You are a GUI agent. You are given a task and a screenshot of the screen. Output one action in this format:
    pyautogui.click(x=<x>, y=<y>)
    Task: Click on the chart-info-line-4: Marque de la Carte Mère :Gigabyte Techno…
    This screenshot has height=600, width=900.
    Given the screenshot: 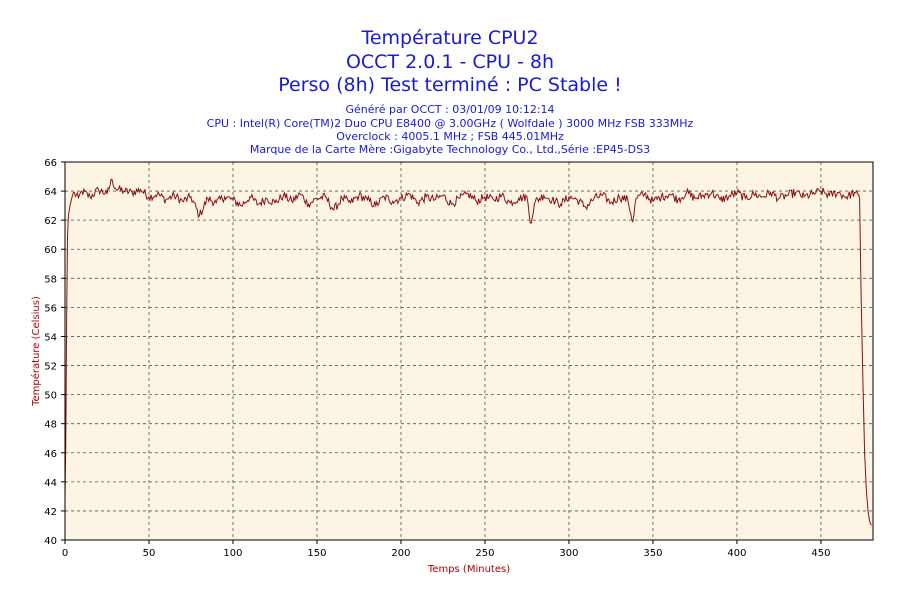 What is the action you would take?
    pyautogui.click(x=450, y=149)
    